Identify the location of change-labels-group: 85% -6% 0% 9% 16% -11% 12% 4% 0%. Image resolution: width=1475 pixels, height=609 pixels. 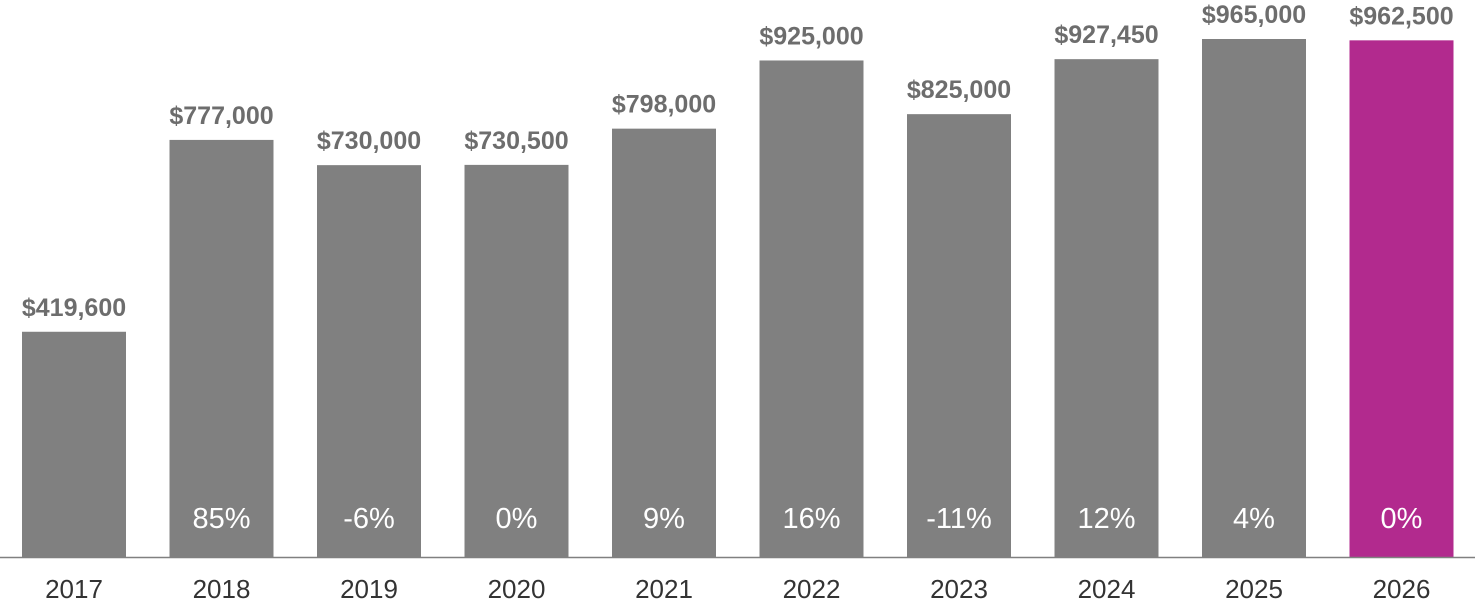
(807, 519).